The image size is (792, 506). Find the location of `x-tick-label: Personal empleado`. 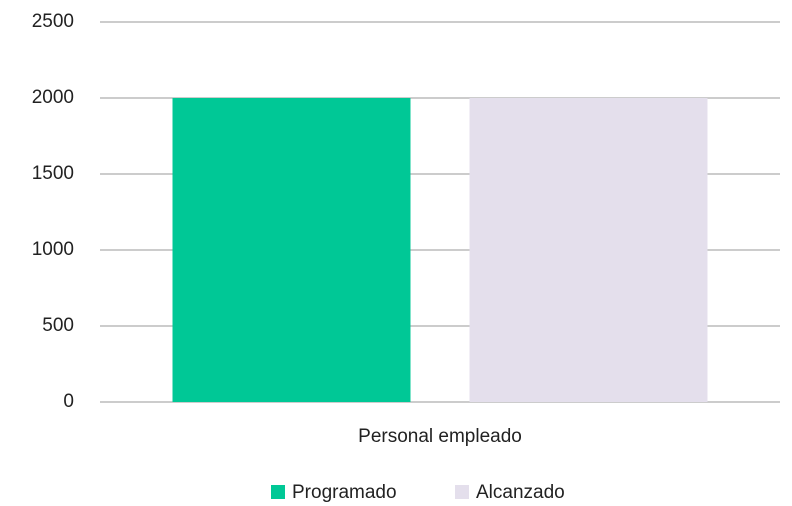

x-tick-label: Personal empleado is located at coordinates (440, 436).